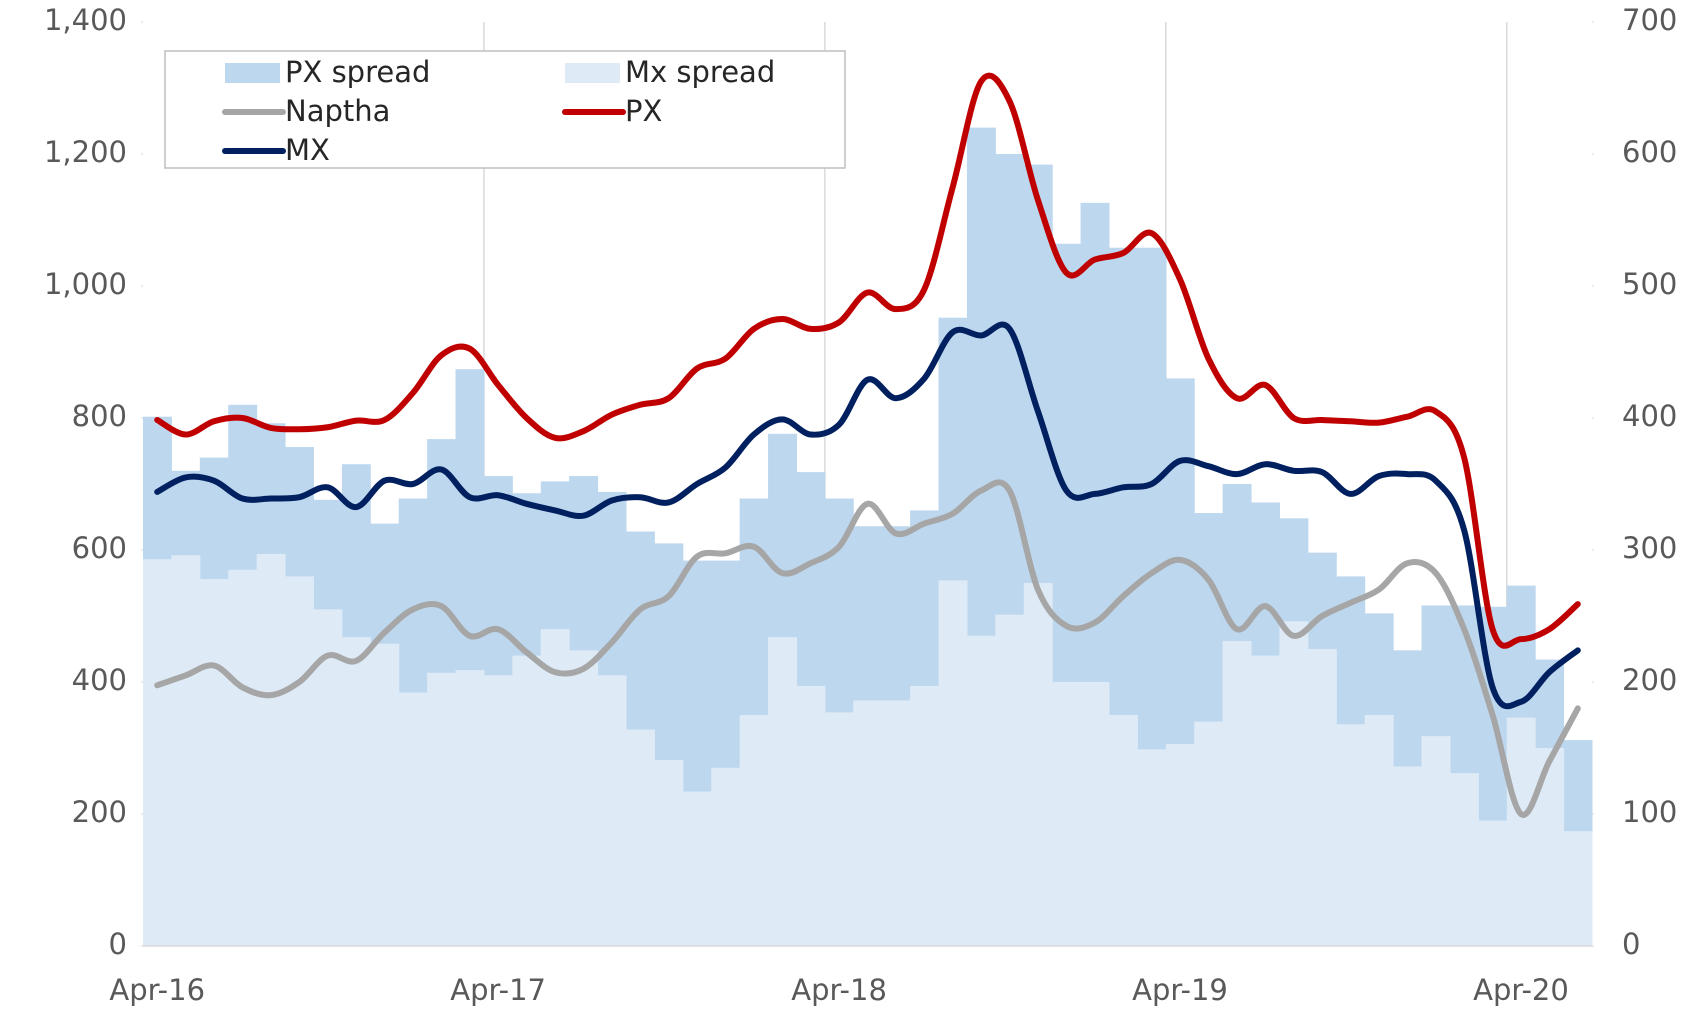  Describe the element at coordinates (85, 284) in the screenshot. I see `y-tick-label: 1,000` at that location.